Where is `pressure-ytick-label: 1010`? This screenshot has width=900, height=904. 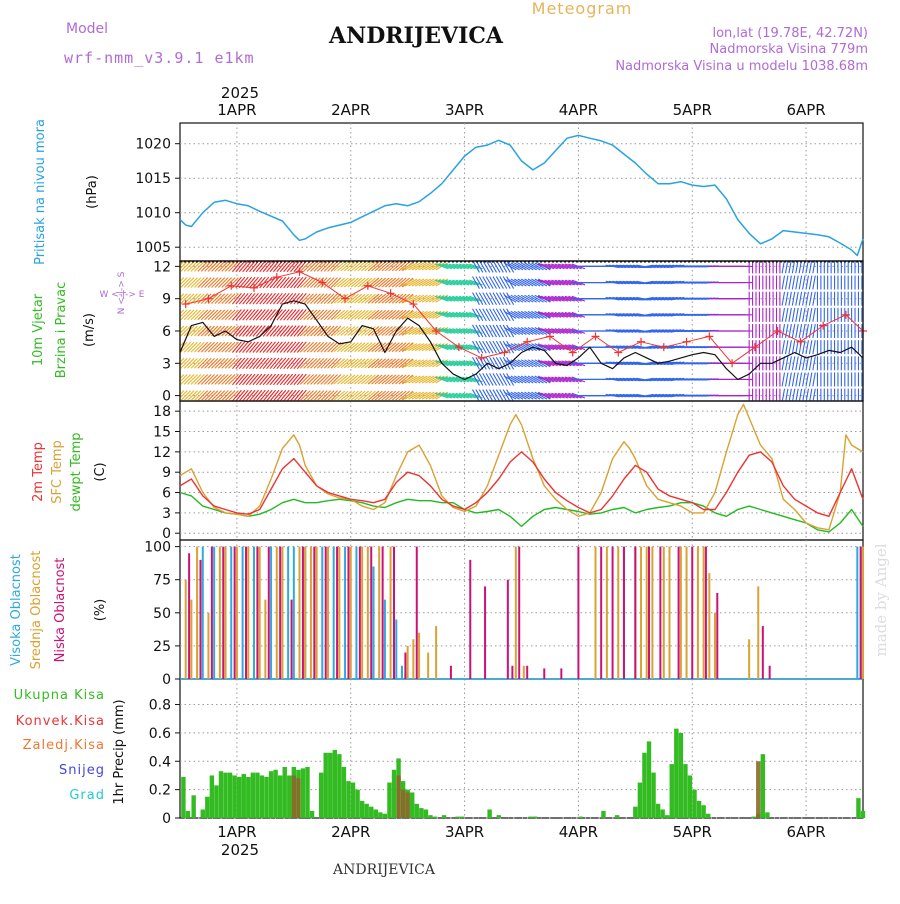
pressure-ytick-label: 1010 is located at coordinates (153, 214).